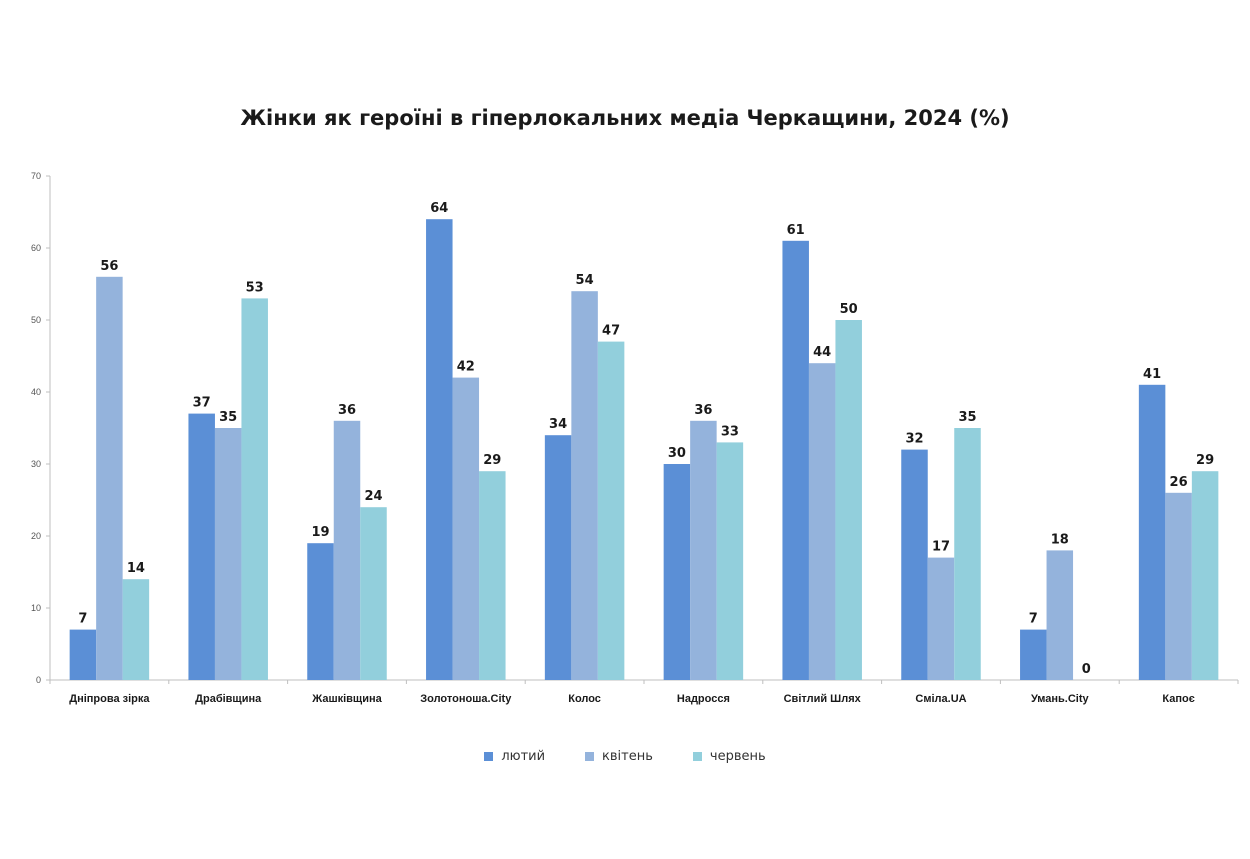 Image resolution: width=1250 pixels, height=859 pixels. I want to click on y-tick-label: 10, so click(36, 608).